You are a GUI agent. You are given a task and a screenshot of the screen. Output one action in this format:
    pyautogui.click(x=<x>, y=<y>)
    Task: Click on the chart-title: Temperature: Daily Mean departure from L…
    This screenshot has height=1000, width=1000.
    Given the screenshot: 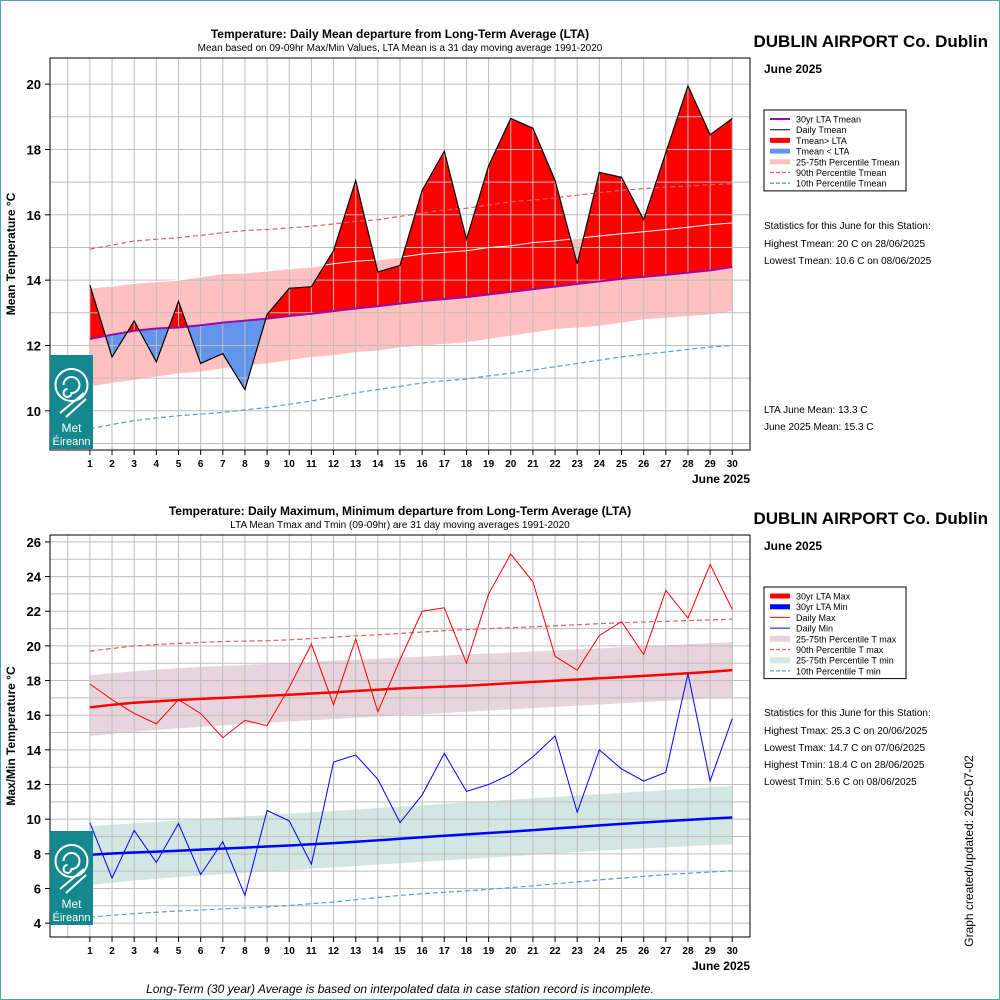 What is the action you would take?
    pyautogui.click(x=400, y=34)
    